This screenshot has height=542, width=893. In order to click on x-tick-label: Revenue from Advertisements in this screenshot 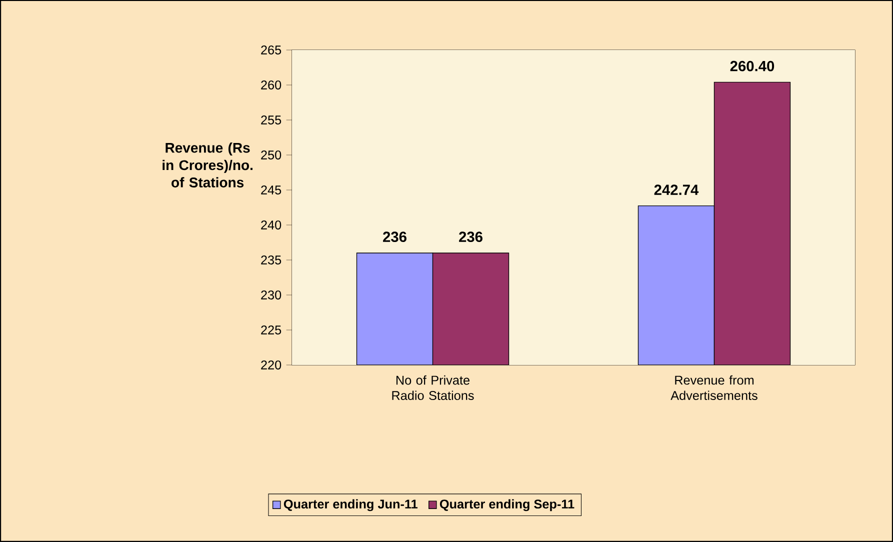, I will do `click(714, 387)`.